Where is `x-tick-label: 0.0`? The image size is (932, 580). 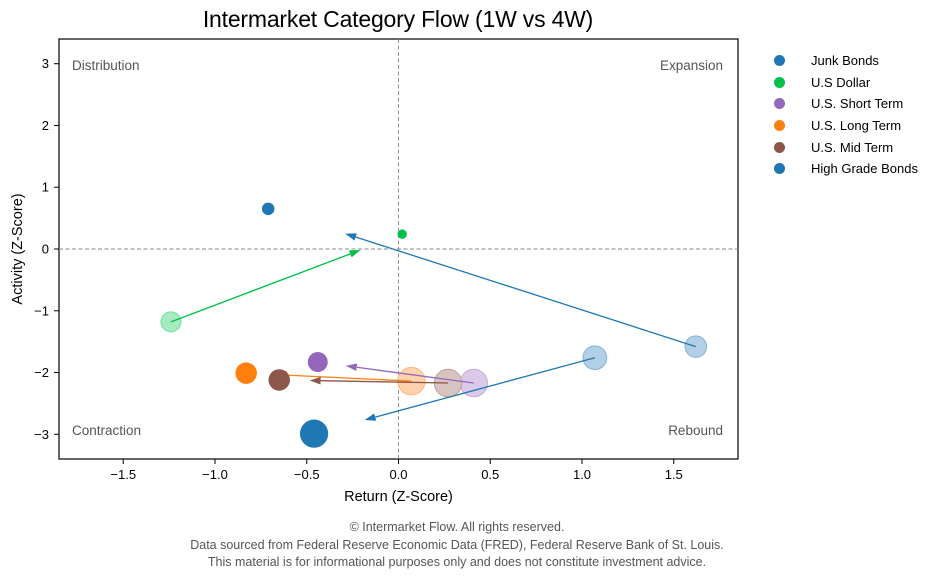
x-tick-label: 0.0 is located at coordinates (398, 474).